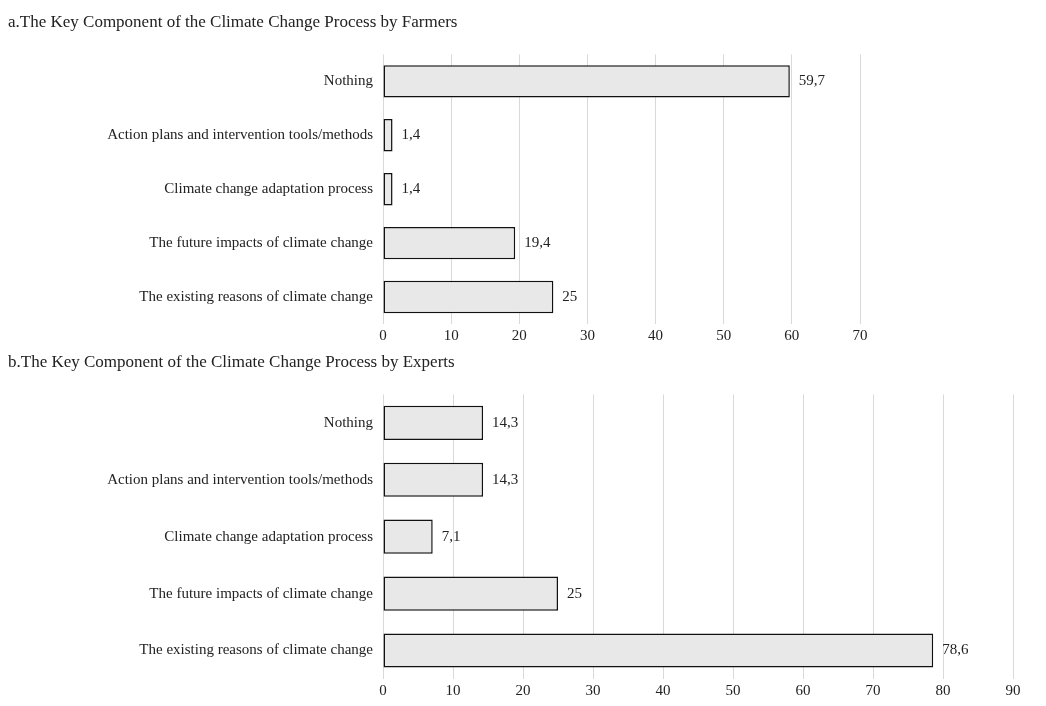 The width and height of the screenshot is (1046, 706). I want to click on data-label: 59,7, so click(812, 80).